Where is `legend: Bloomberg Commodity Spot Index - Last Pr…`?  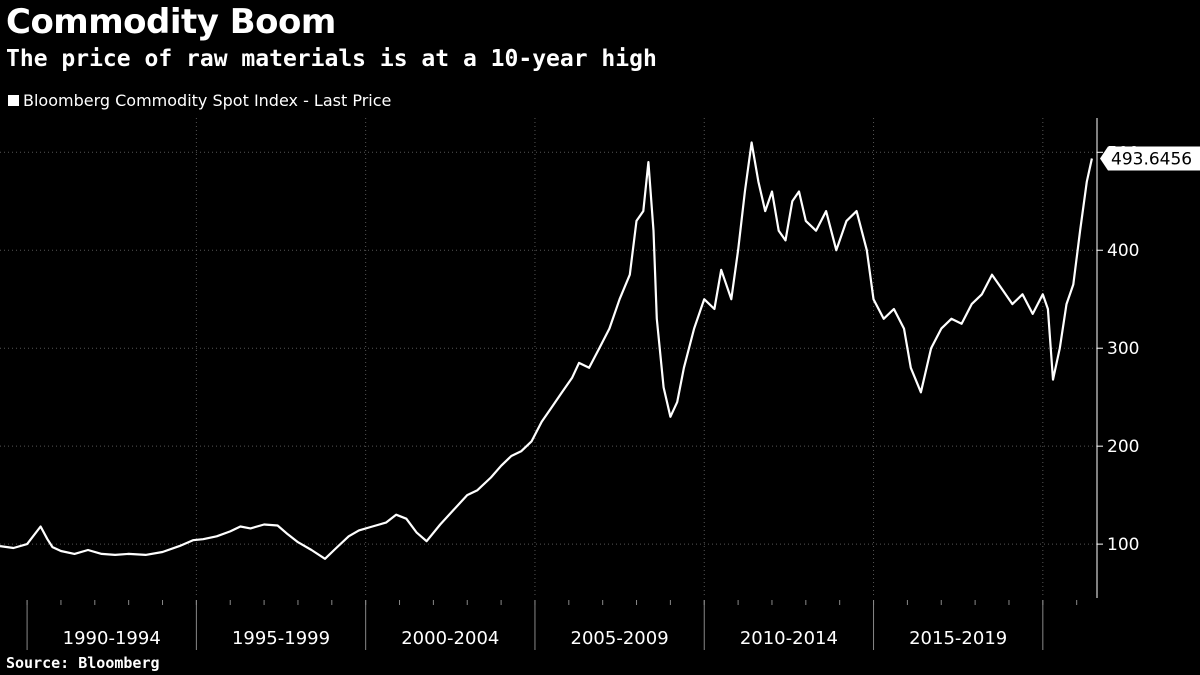 legend: Bloomberg Commodity Spot Index - Last Pr… is located at coordinates (199, 100).